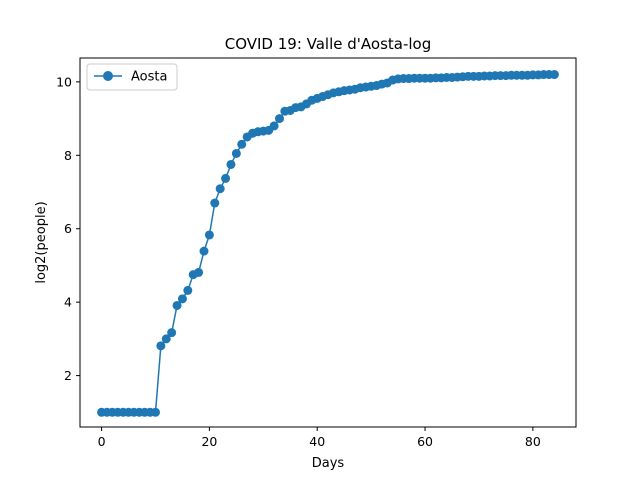 The height and width of the screenshot is (480, 640). Describe the element at coordinates (68, 155) in the screenshot. I see `y-tick-label: 8` at that location.